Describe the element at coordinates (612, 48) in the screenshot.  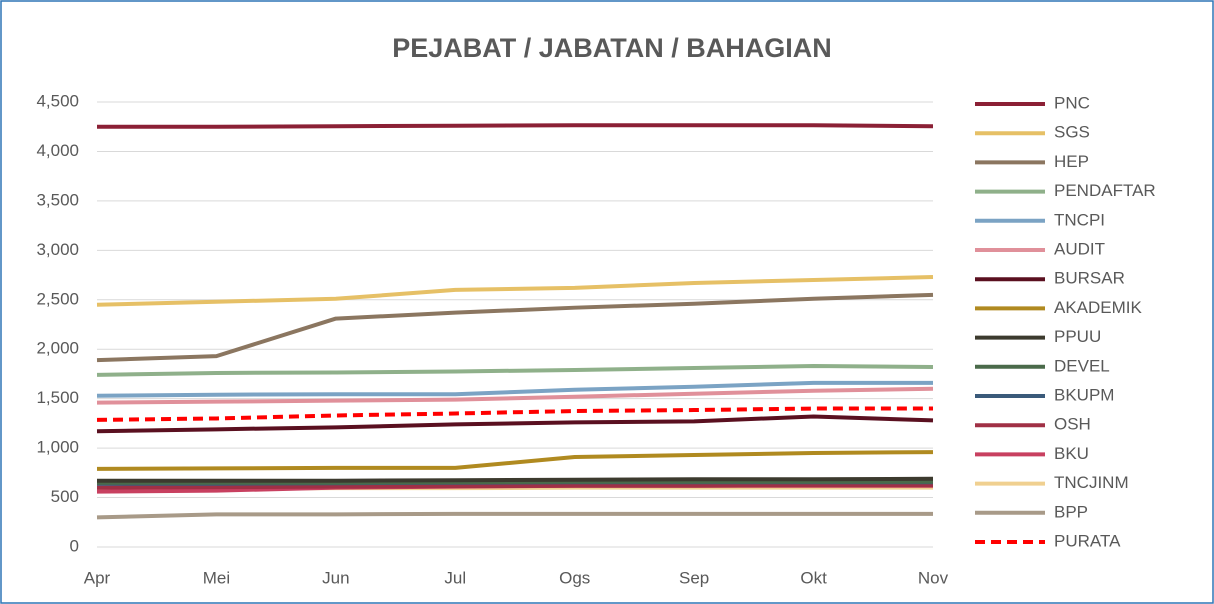
I see `chart-title: PEJABAT / JABATAN / BAHAGIAN` at that location.